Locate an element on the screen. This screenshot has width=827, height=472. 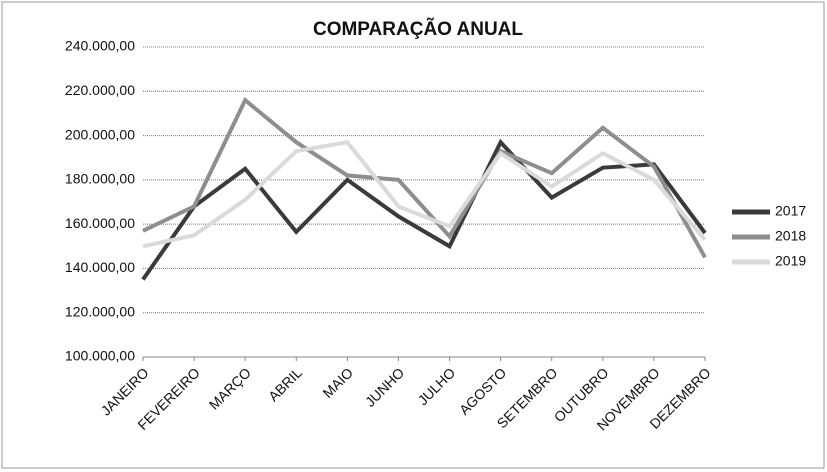
y-tick-label: 180.000,00 is located at coordinates (100, 179).